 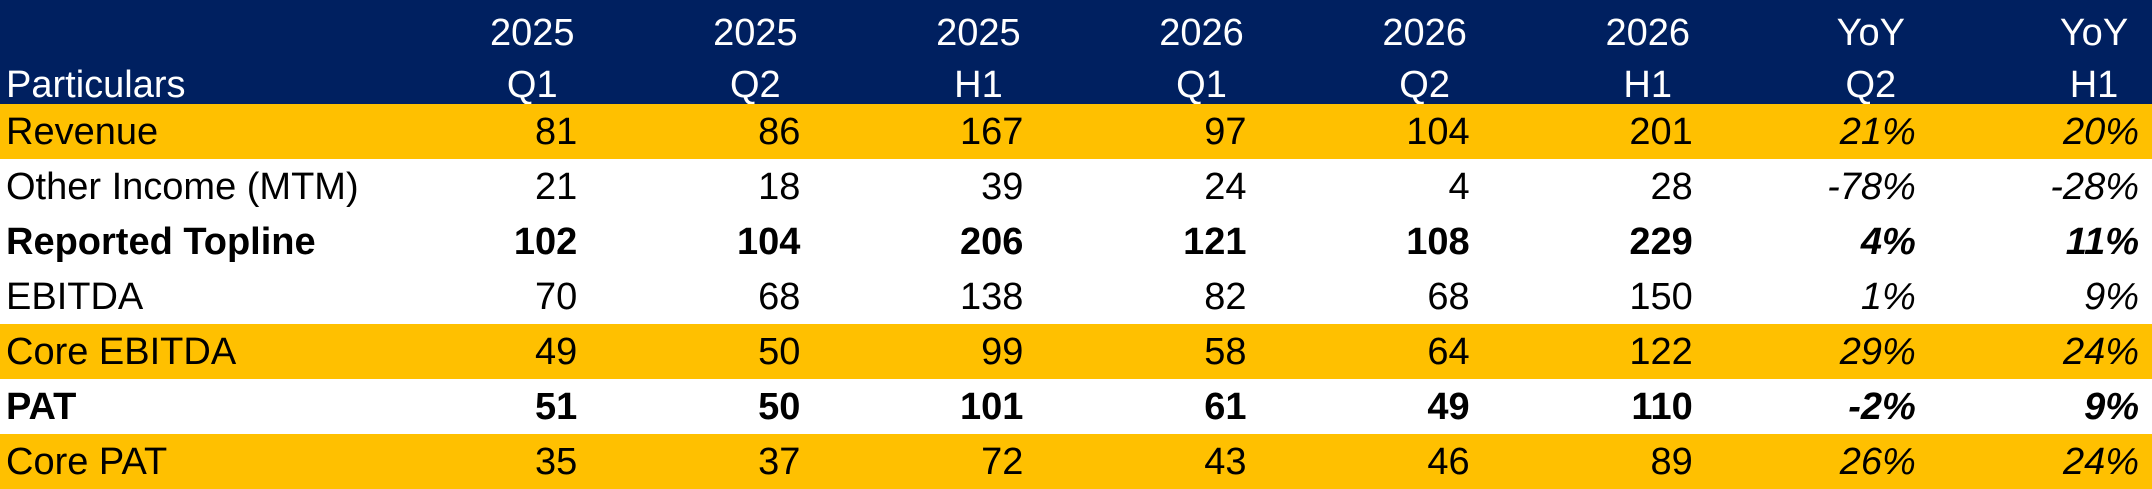 I want to click on row-label: Revenue, so click(x=184, y=131).